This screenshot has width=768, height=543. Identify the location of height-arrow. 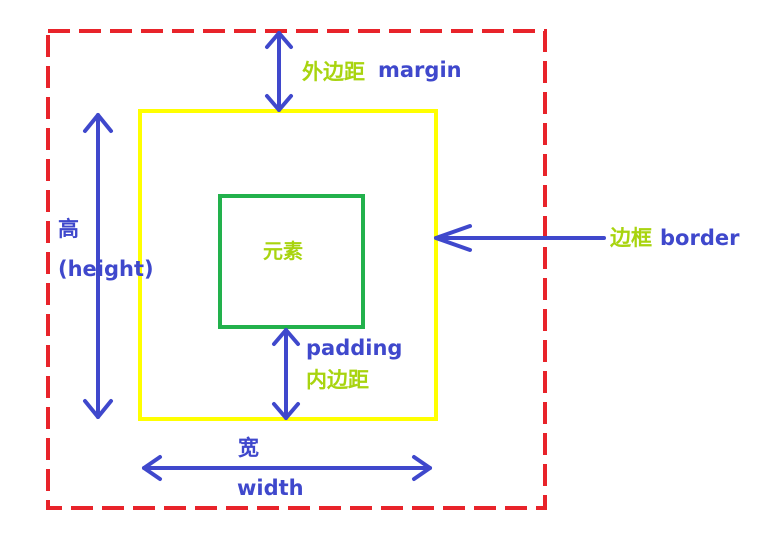
(98, 266).